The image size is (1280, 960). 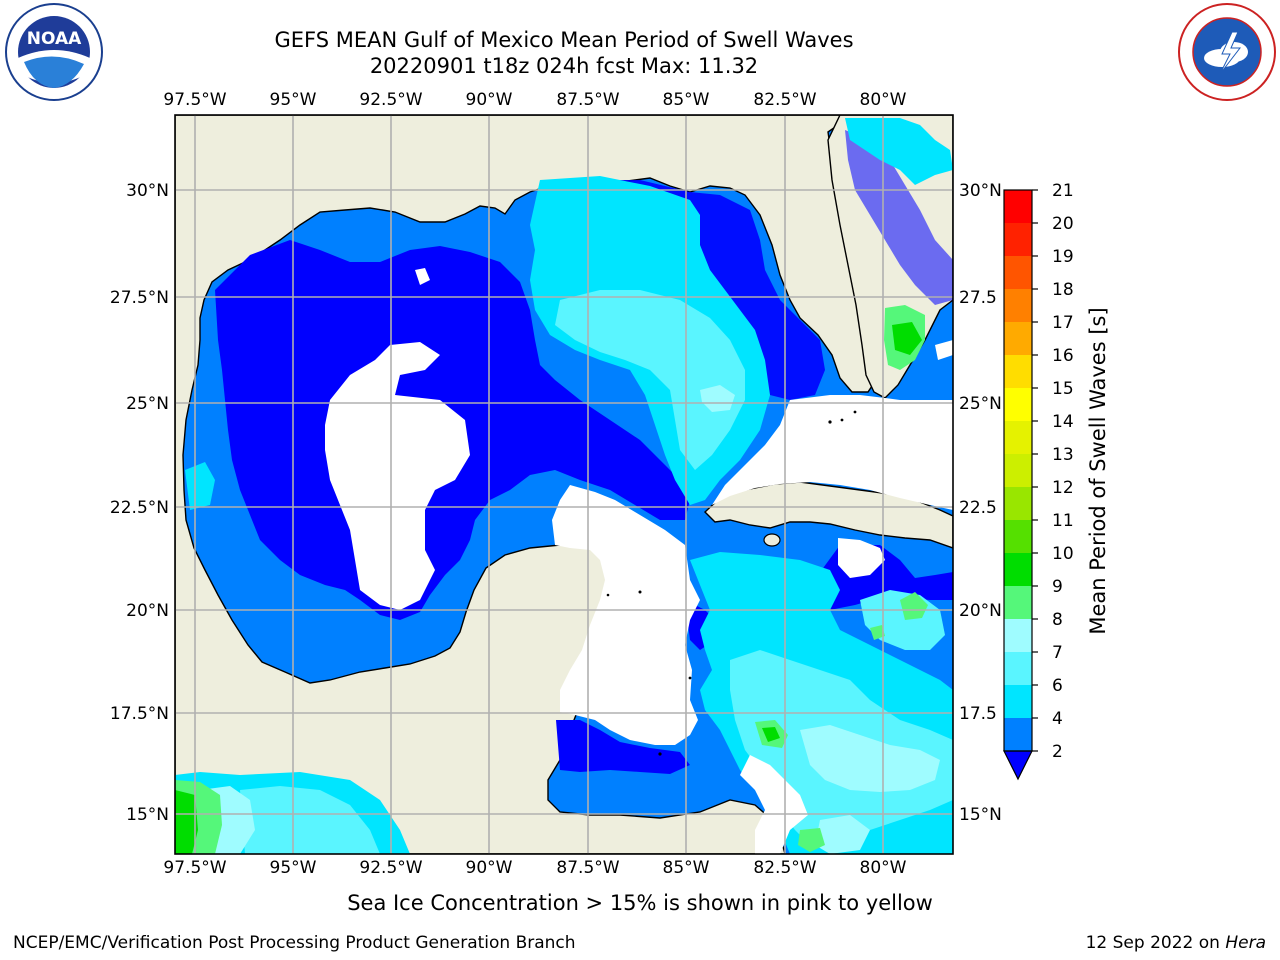 I want to click on colorbar-tick-15: 19, so click(x=1063, y=257).